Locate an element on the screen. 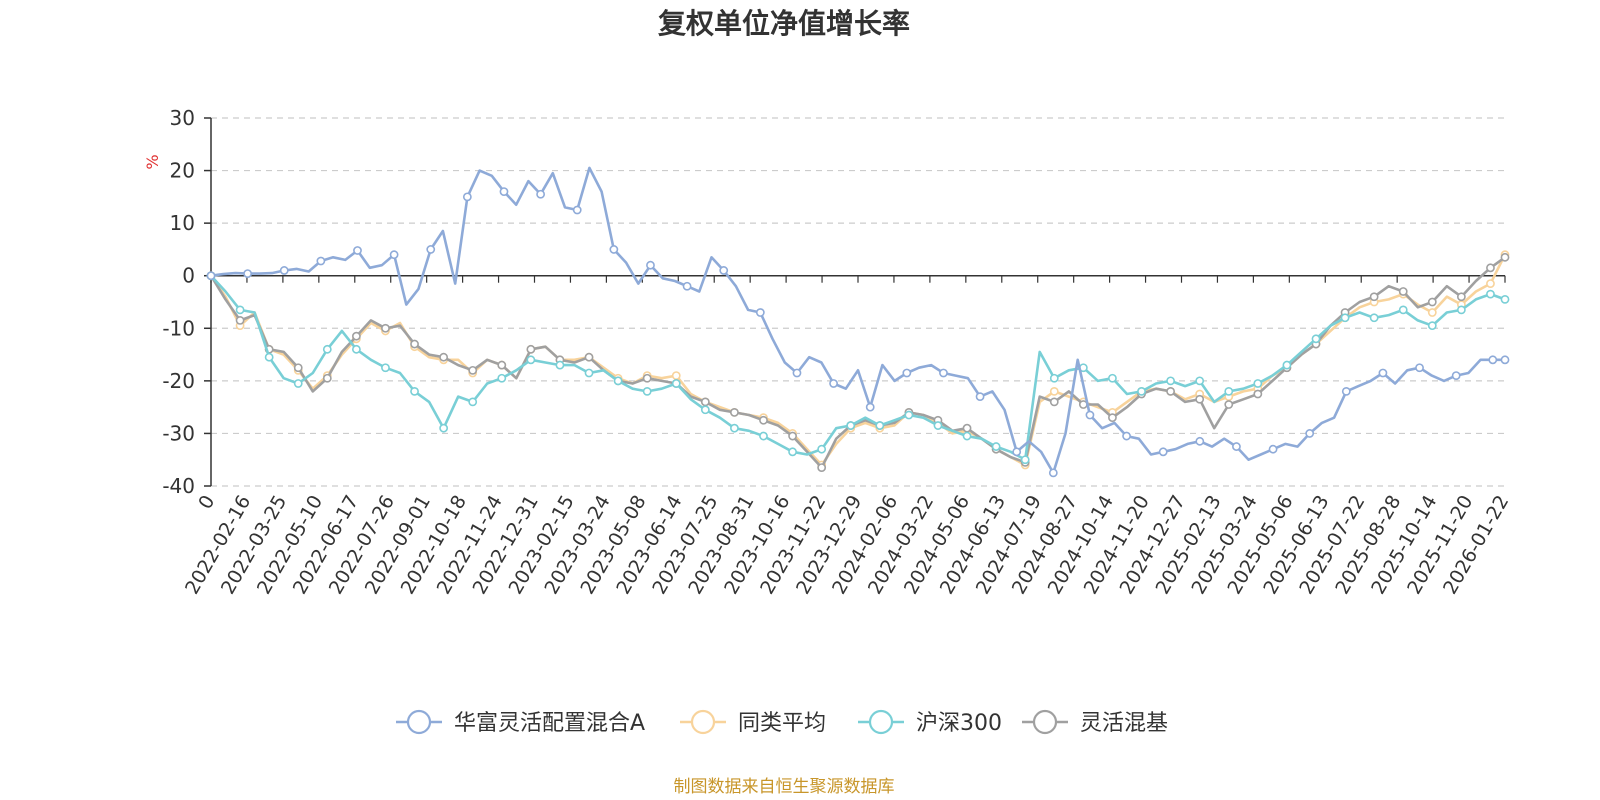  y-tick-label: -20 is located at coordinates (178, 381).